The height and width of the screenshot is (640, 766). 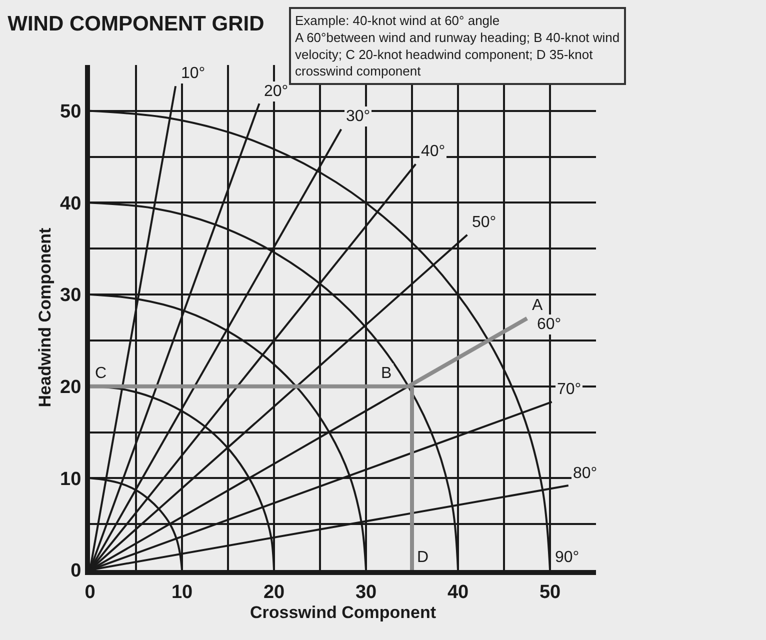 What do you see at coordinates (358, 116) in the screenshot?
I see `annotation: 30°` at bounding box center [358, 116].